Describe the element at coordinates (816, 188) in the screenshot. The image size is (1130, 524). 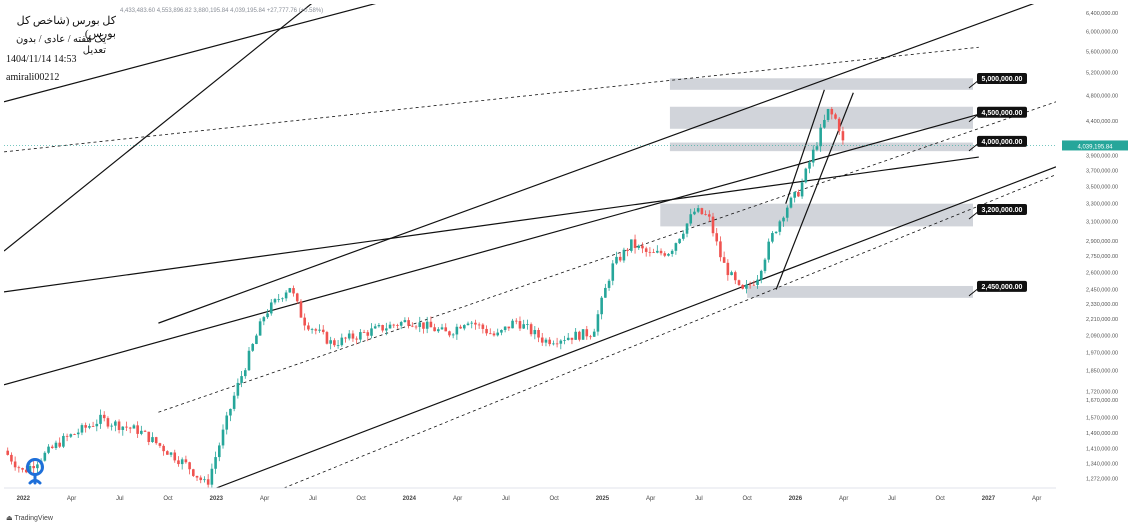
I see `zones-layer` at that location.